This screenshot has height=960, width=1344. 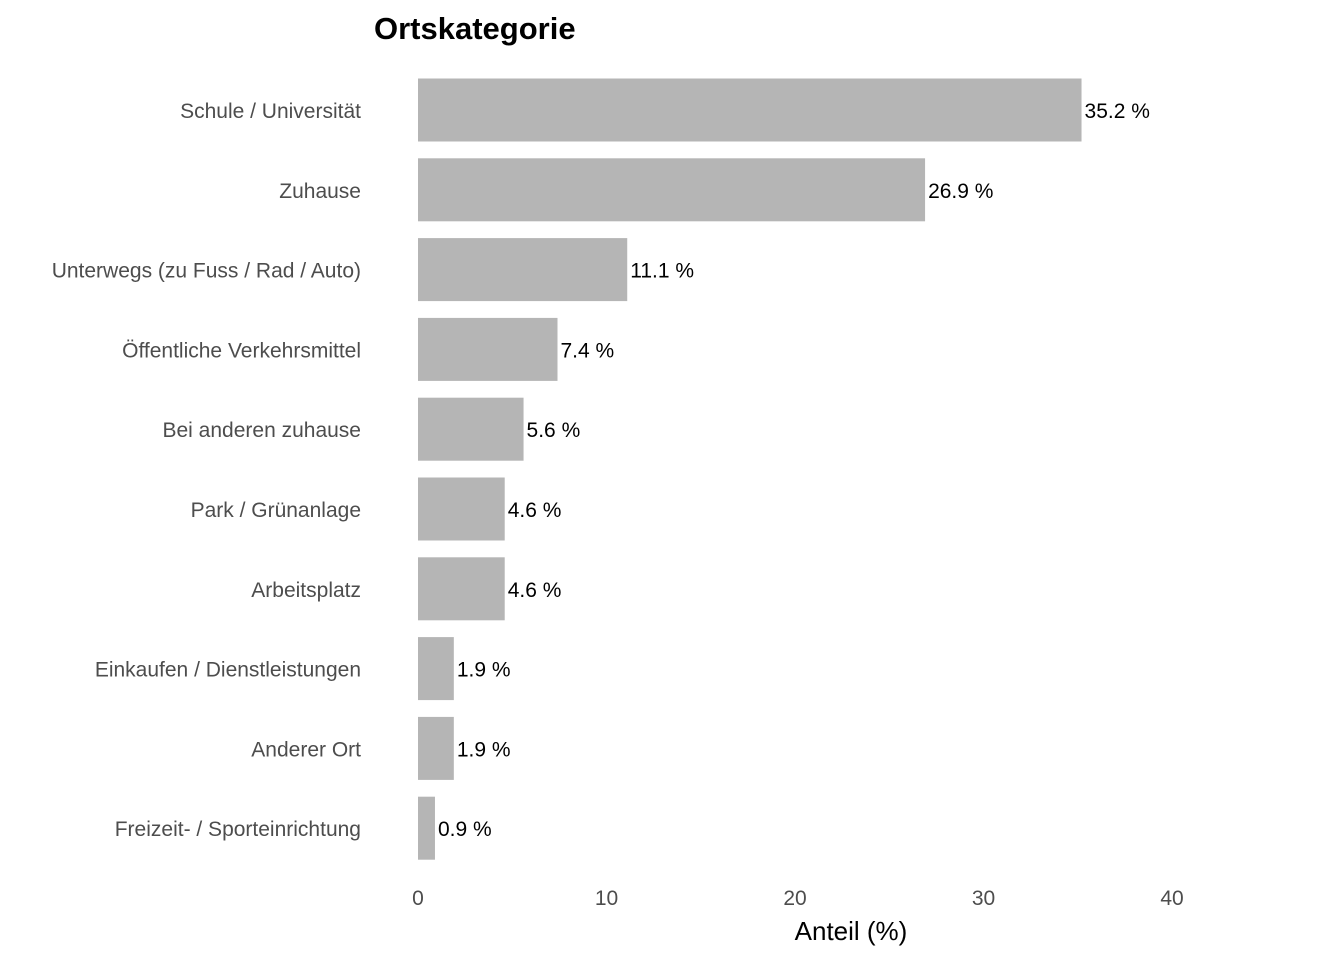 What do you see at coordinates (1117, 111) in the screenshot?
I see `data-label: 35.2 %` at bounding box center [1117, 111].